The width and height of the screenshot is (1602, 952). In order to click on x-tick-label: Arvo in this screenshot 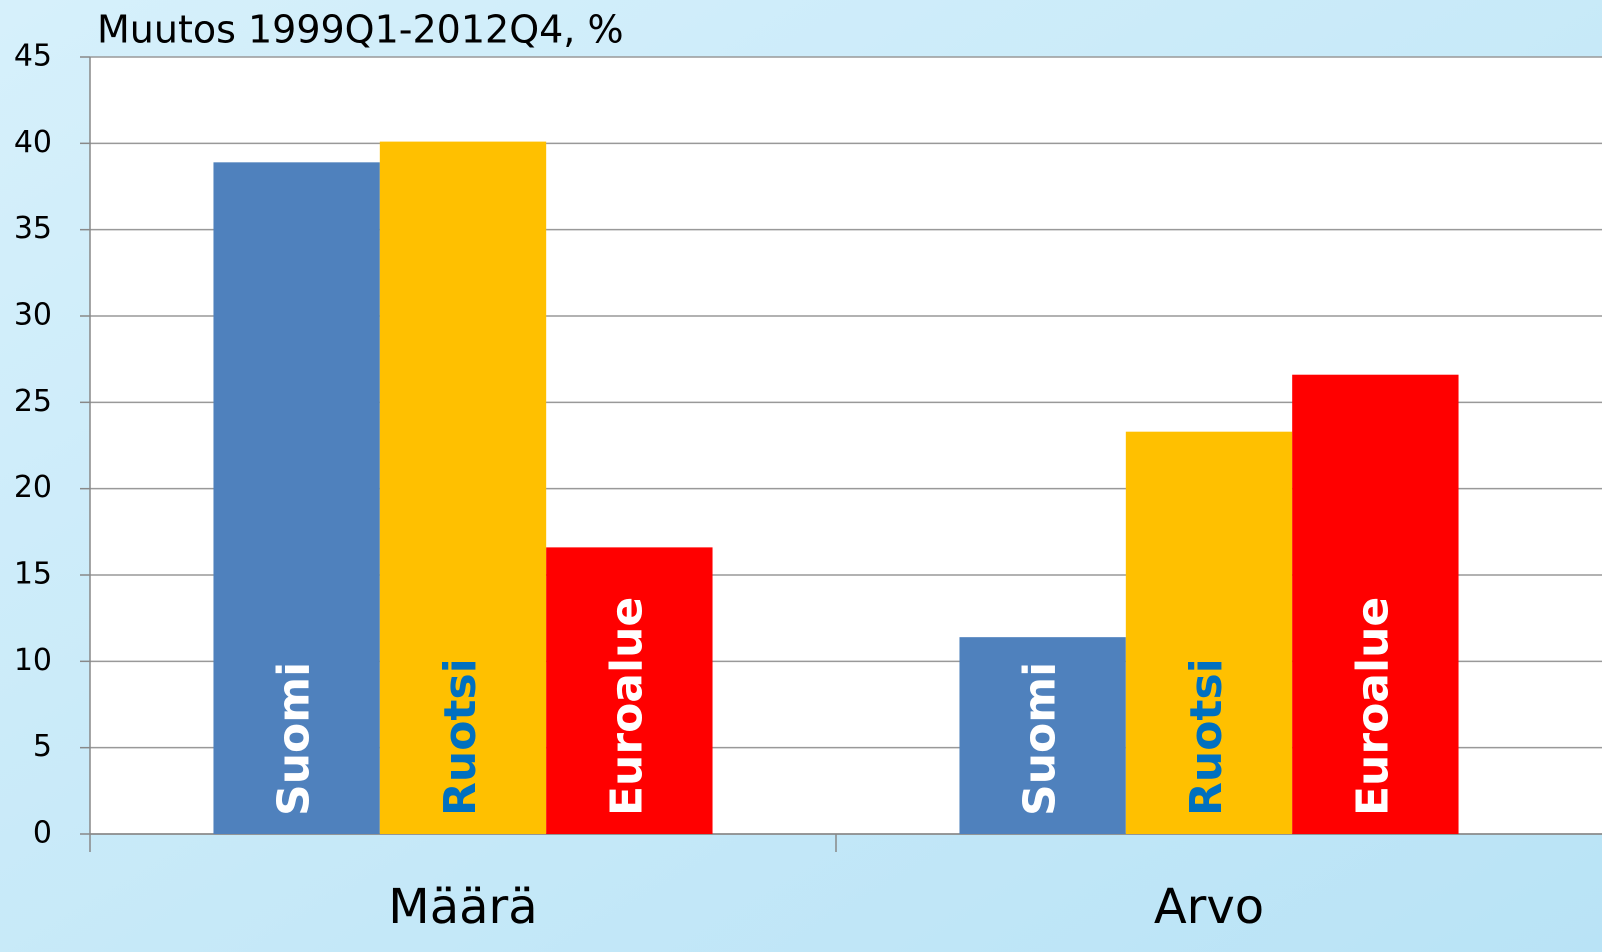, I will do `click(1209, 907)`.